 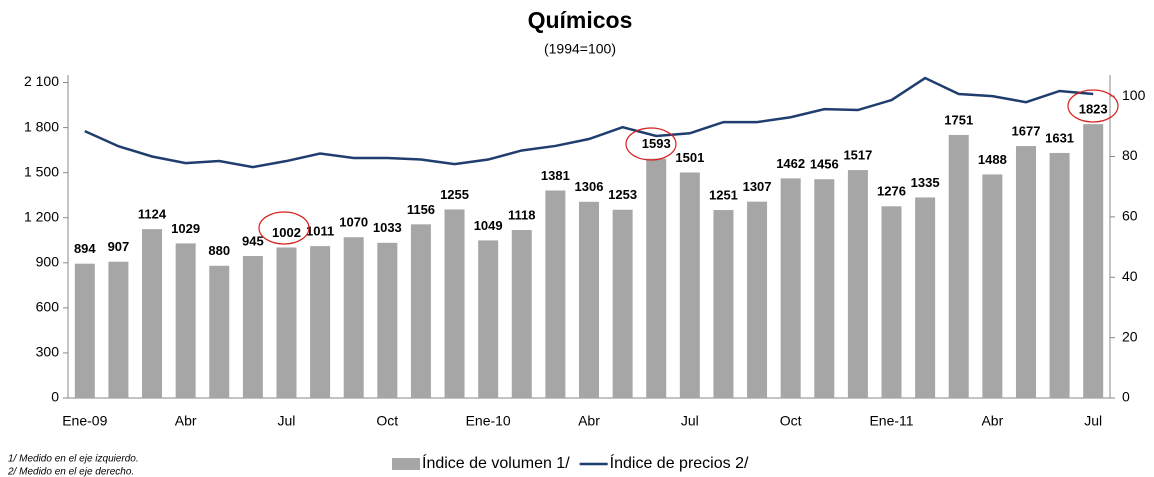 I want to click on value-label: 1251, so click(x=723, y=194).